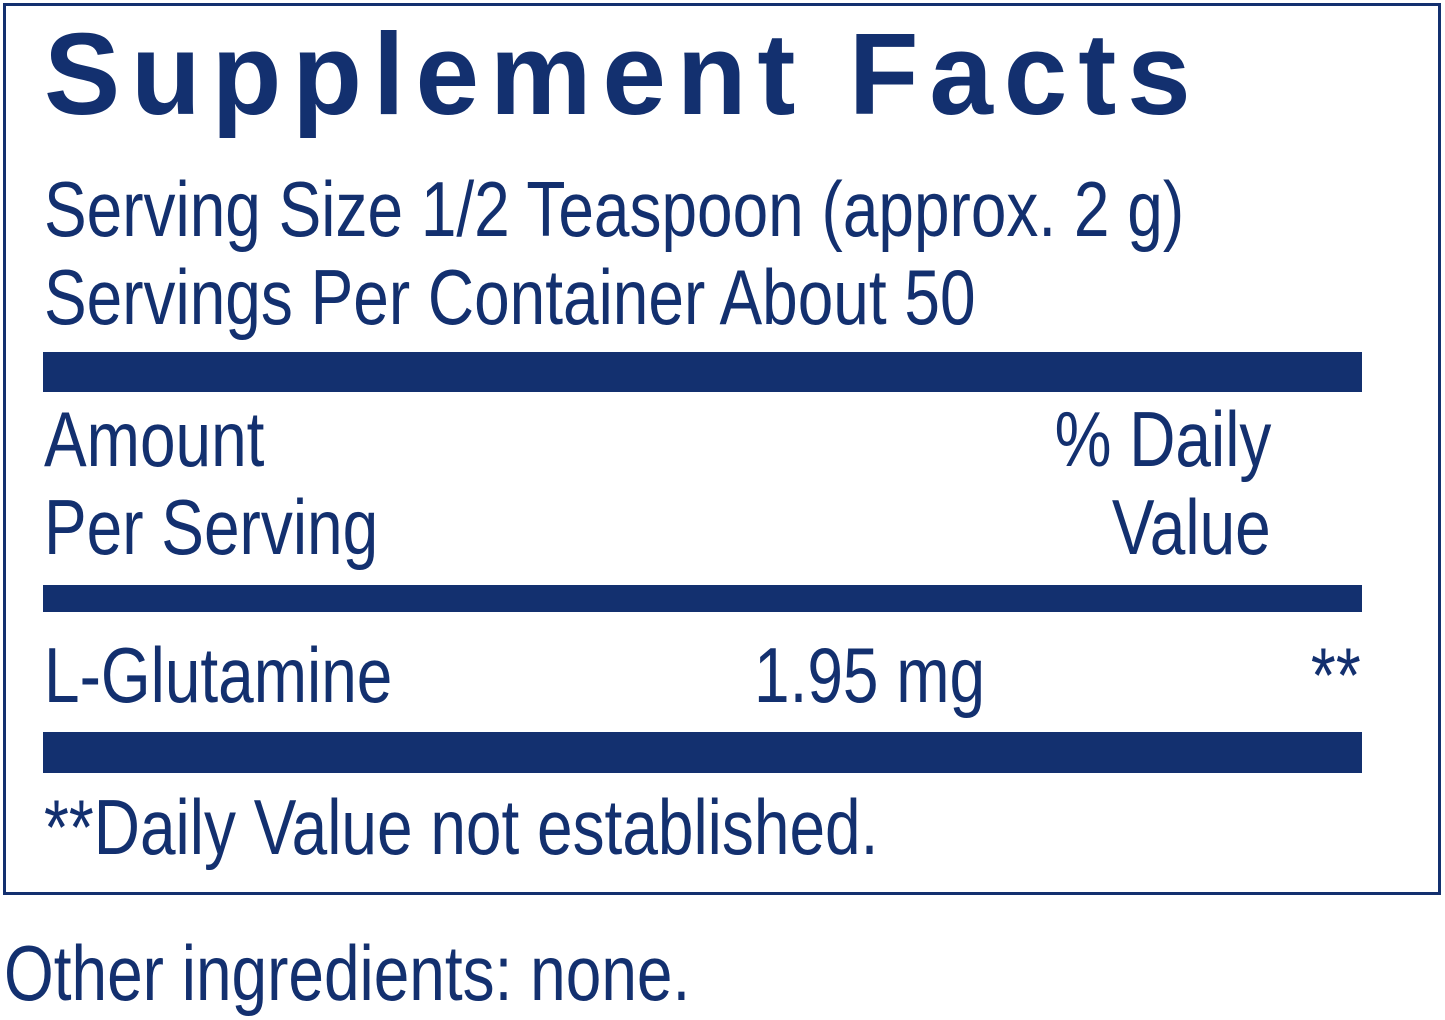 This screenshot has height=1020, width=1445. I want to click on footnote: **Daily Value not established., so click(461, 827).